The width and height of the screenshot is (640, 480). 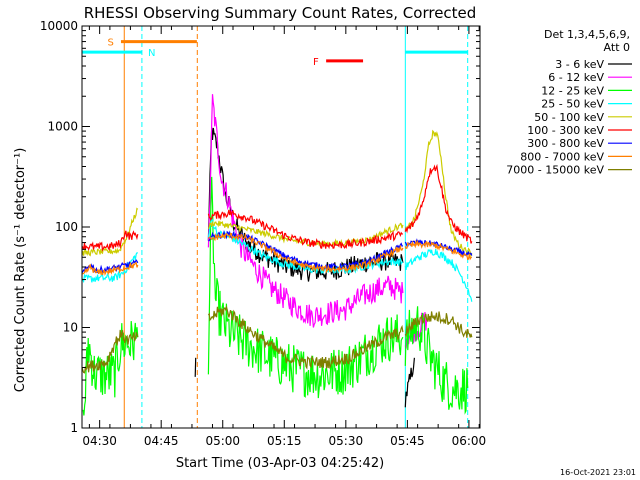 What do you see at coordinates (59, 26) in the screenshot?
I see `y-tick-label-4: 10000` at bounding box center [59, 26].